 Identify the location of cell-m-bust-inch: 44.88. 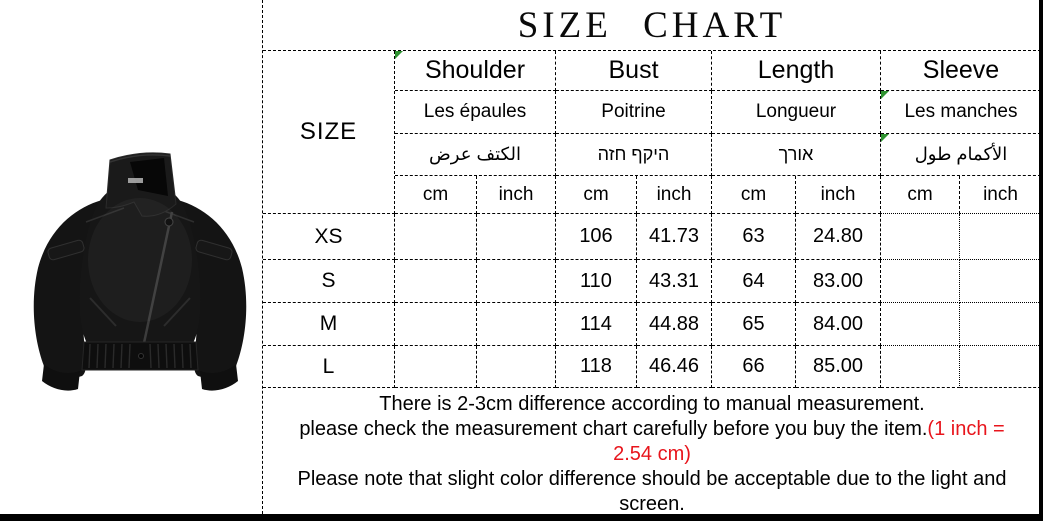
(674, 324).